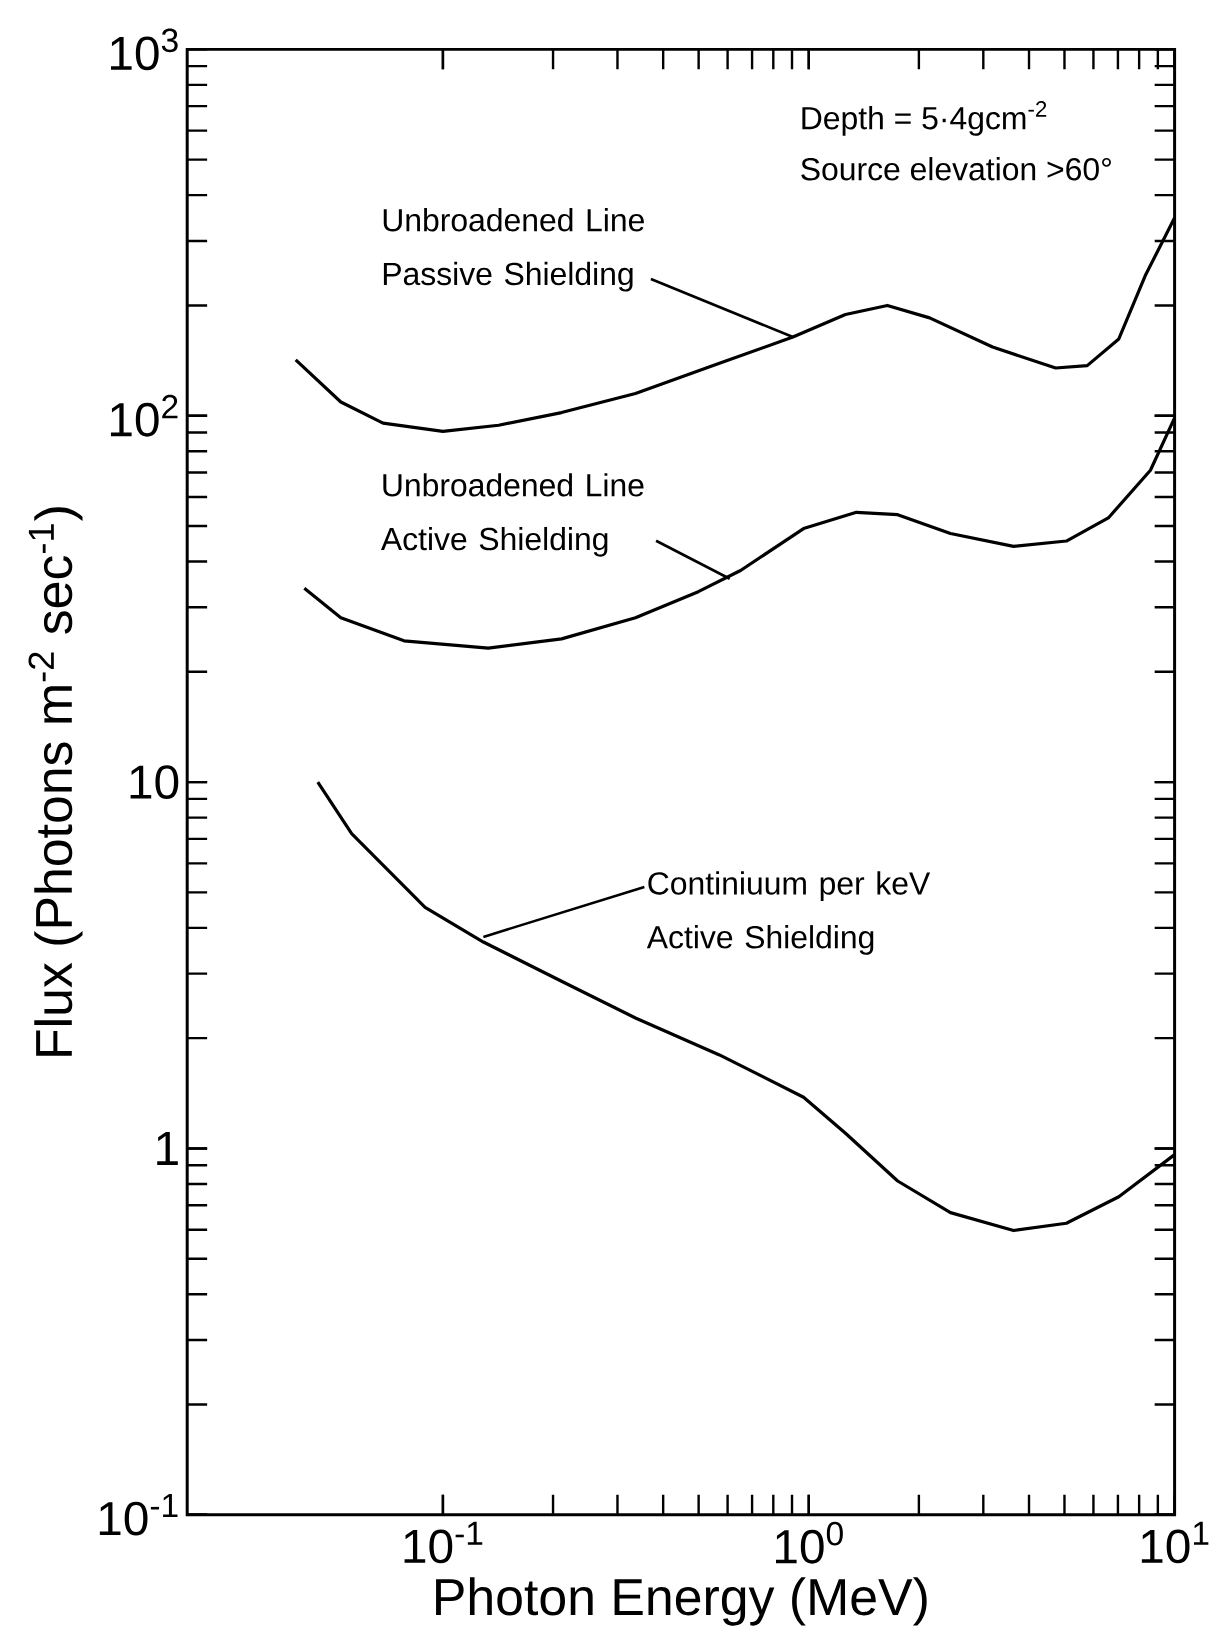 This screenshot has height=1649, width=1224. What do you see at coordinates (138, 1515) in the screenshot?
I see `y-tick-label: 10$^{-1}$` at bounding box center [138, 1515].